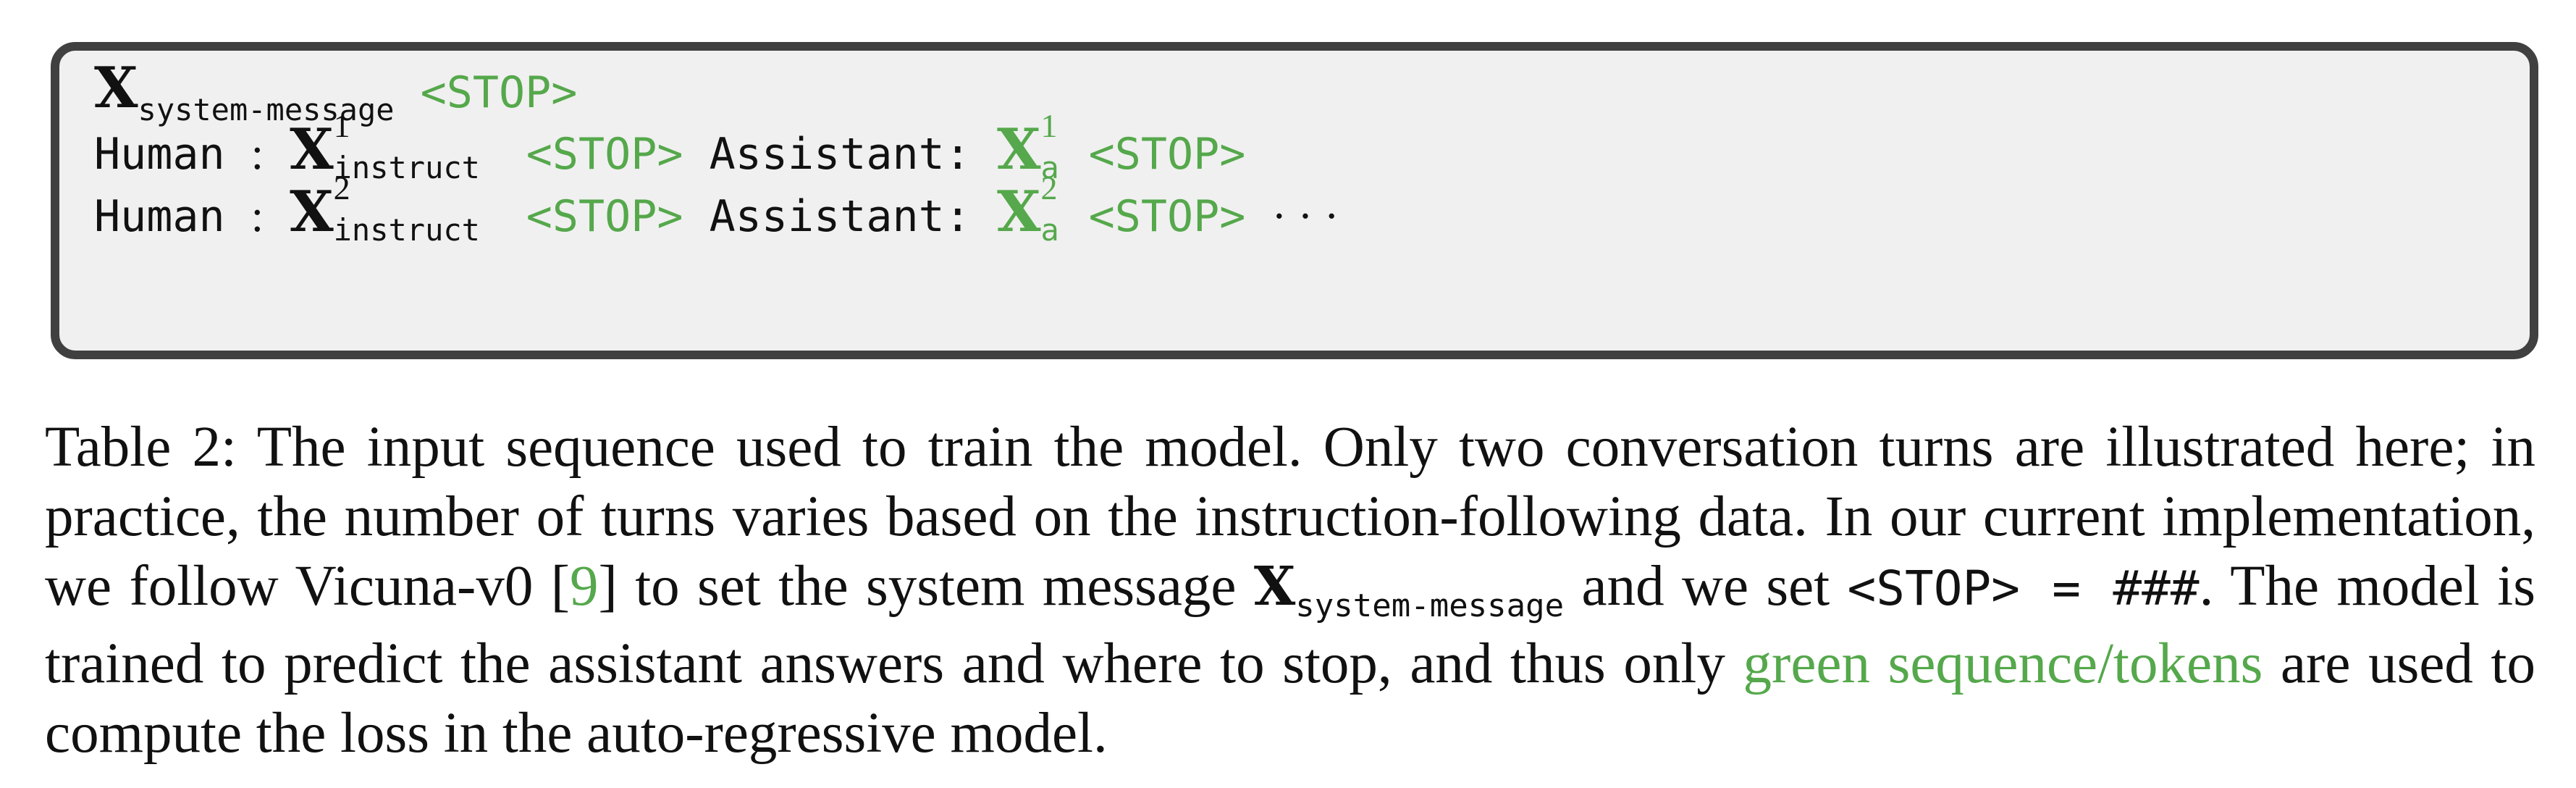 The height and width of the screenshot is (788, 2576). Describe the element at coordinates (341, 187) in the screenshot. I see `x-instruct-superscript: 2` at that location.